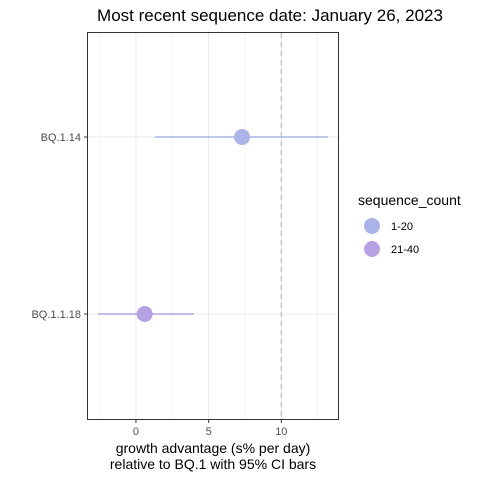 The height and width of the screenshot is (480, 480). I want to click on legend-label: 1-20, so click(402, 227).